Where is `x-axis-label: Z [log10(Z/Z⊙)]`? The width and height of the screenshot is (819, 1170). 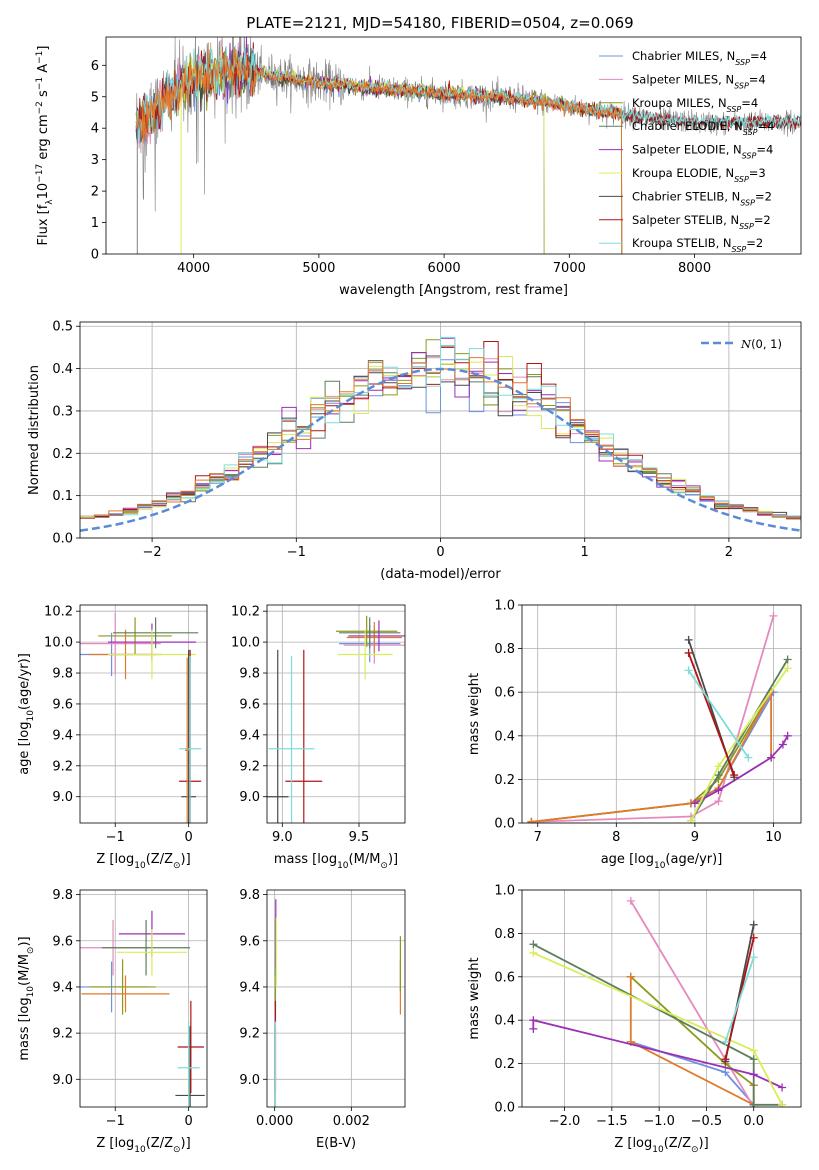 x-axis-label: Z [log10(Z/Z⊙)] is located at coordinates (143, 861).